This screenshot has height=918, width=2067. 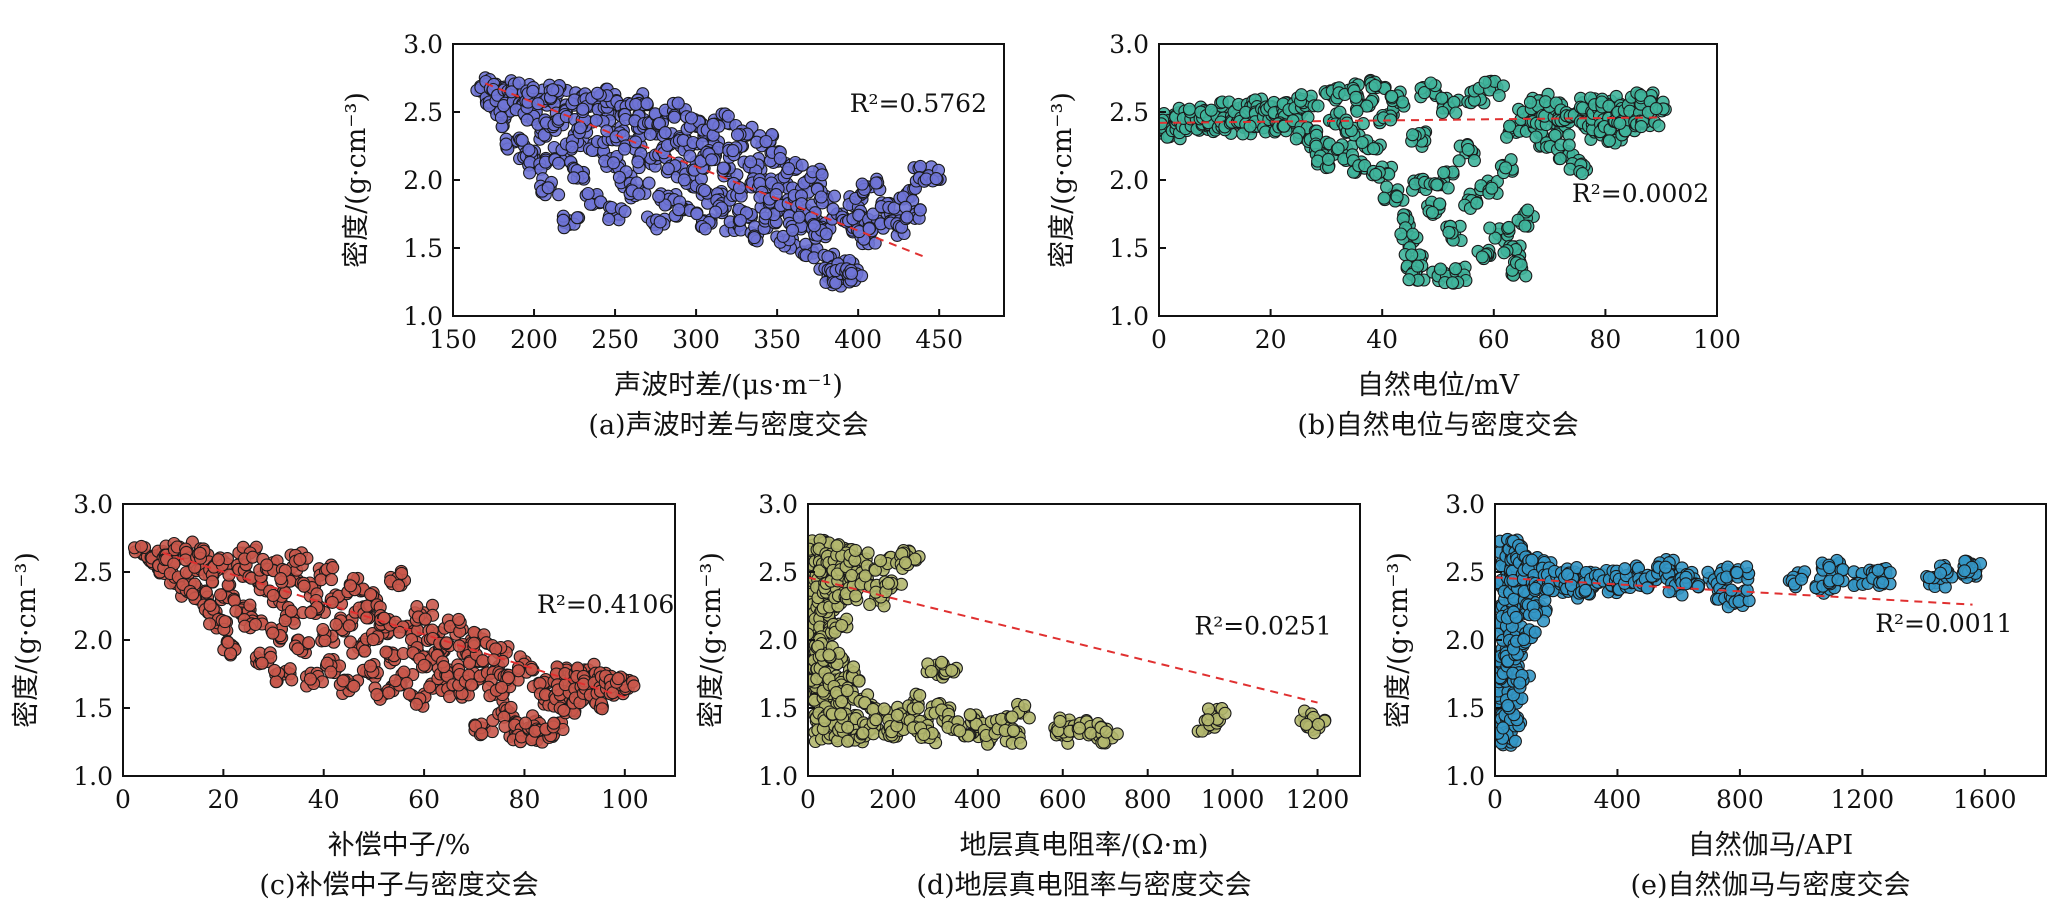 I want to click on r-squared-label: R²=0.0002, so click(x=1640, y=193).